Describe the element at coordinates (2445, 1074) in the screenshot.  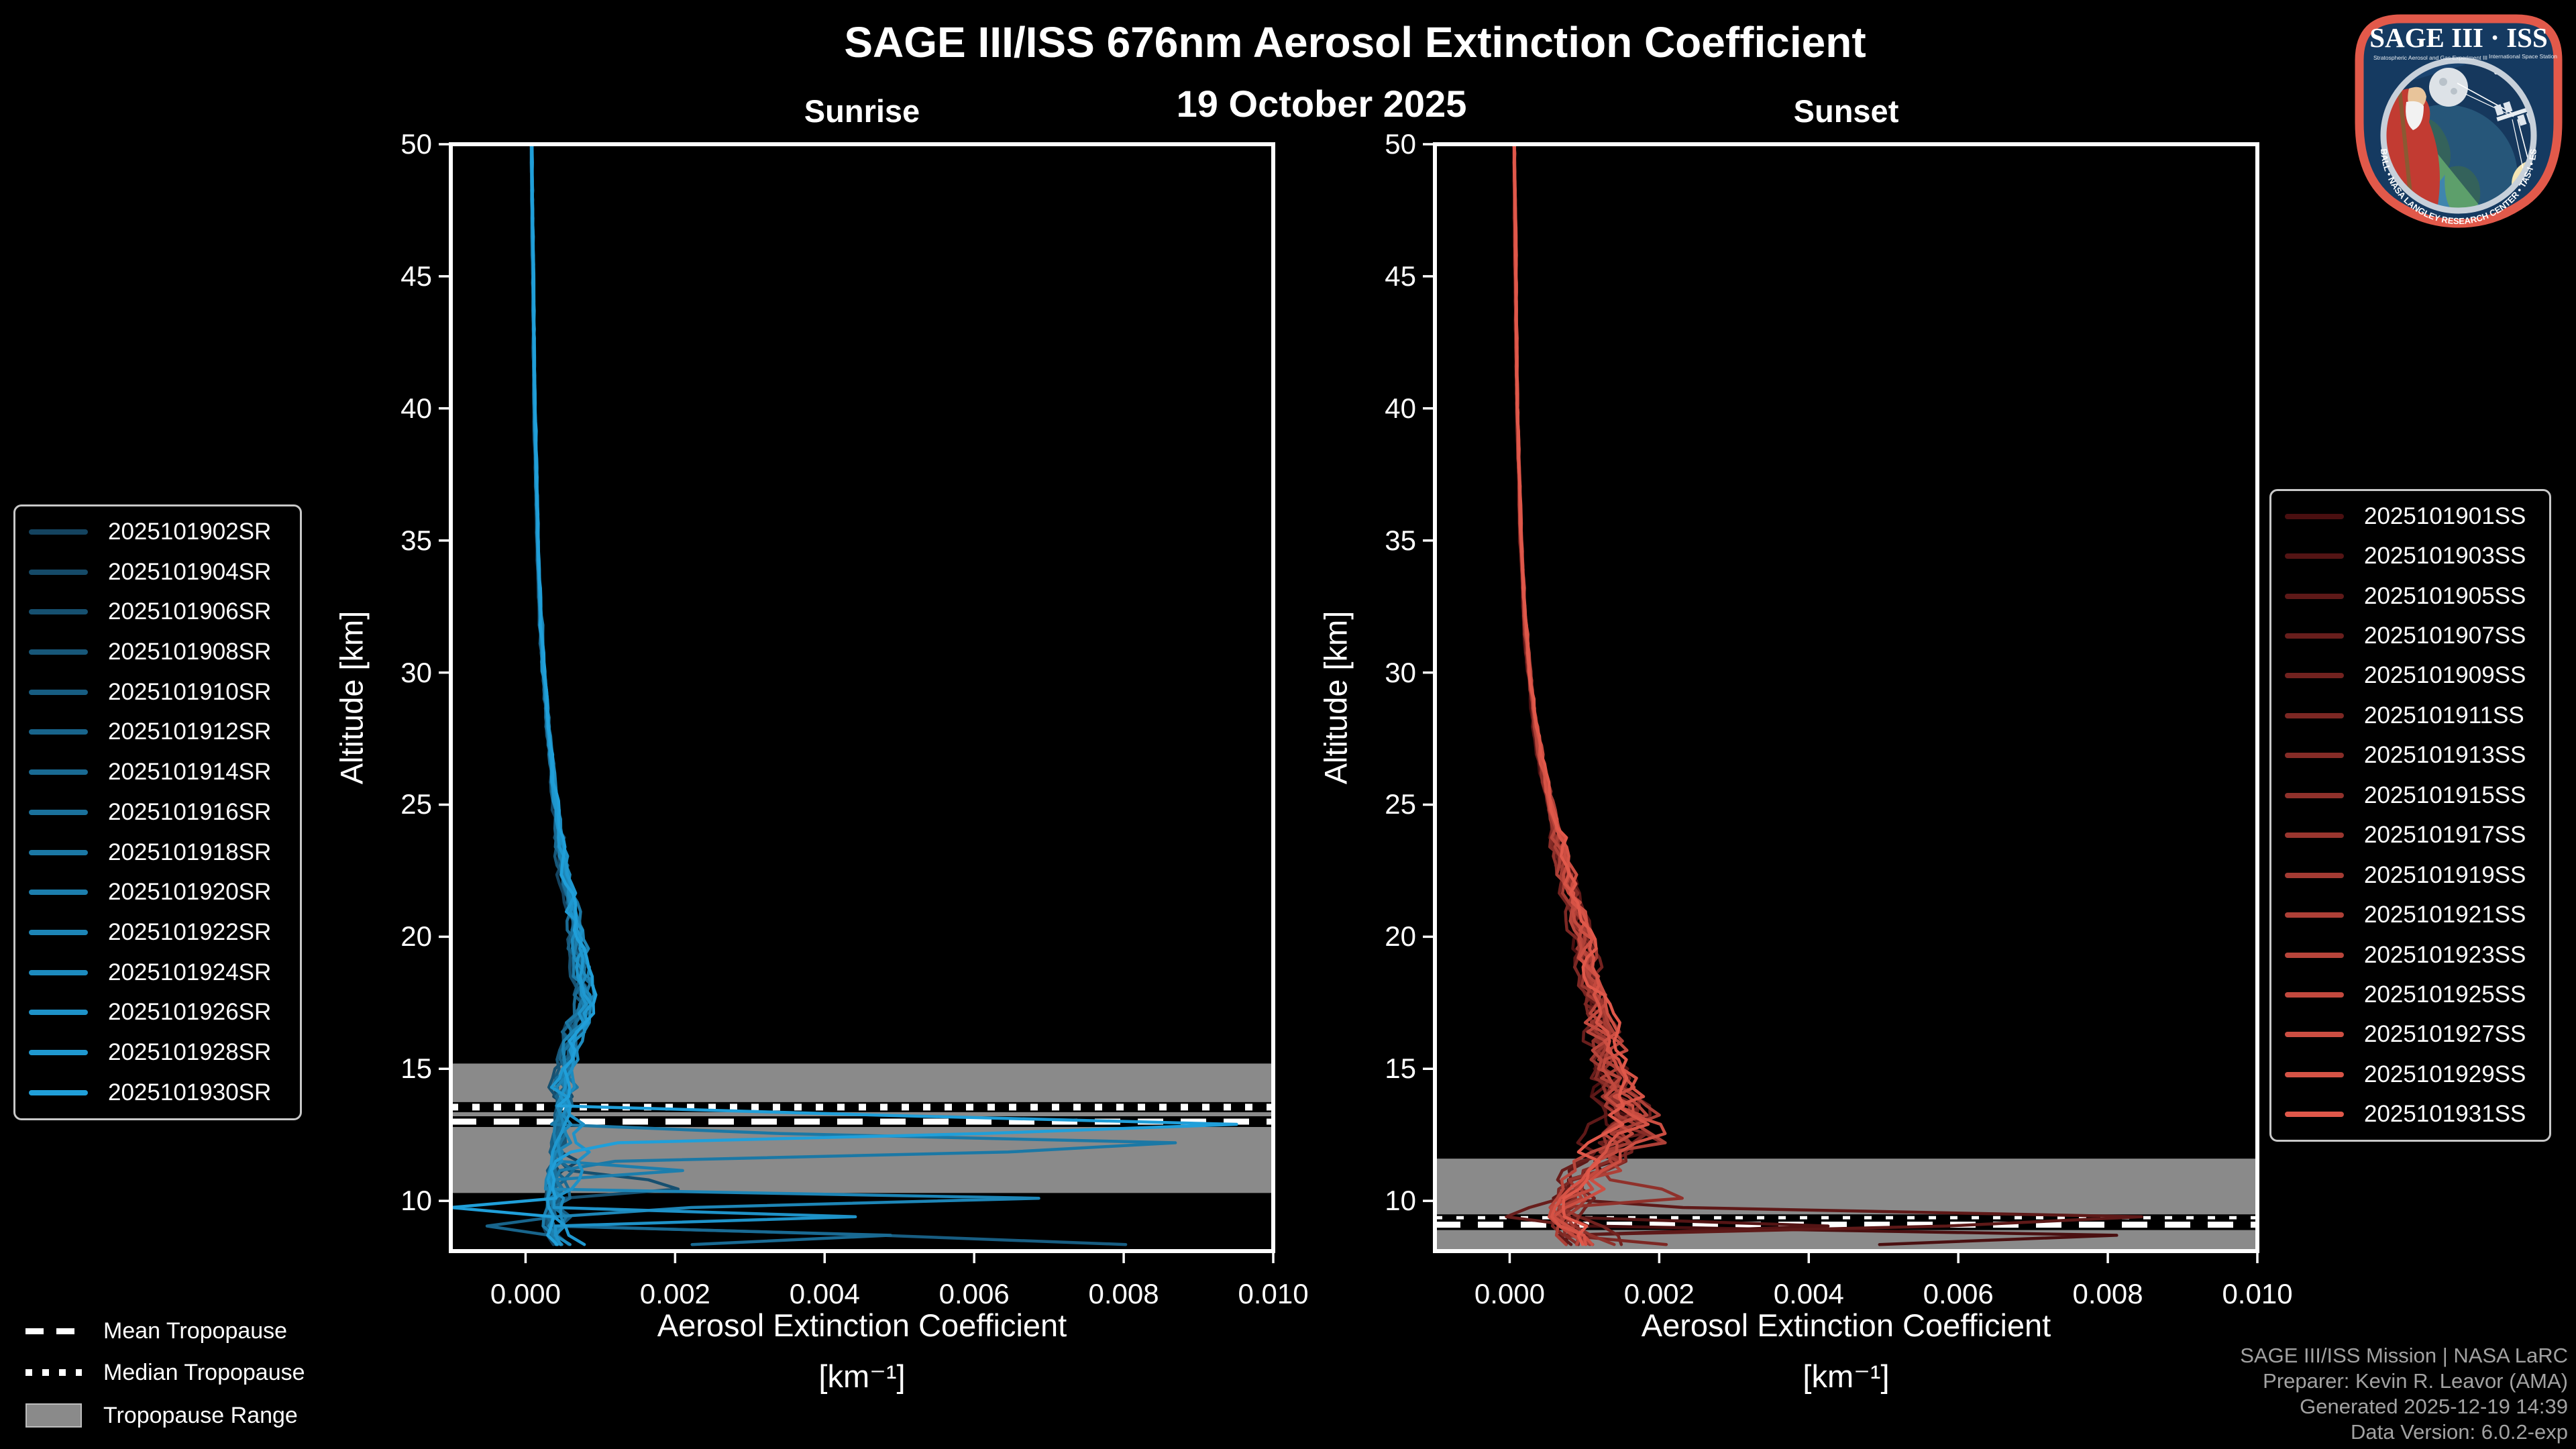
I see `legend-label: 2025101929SS` at that location.